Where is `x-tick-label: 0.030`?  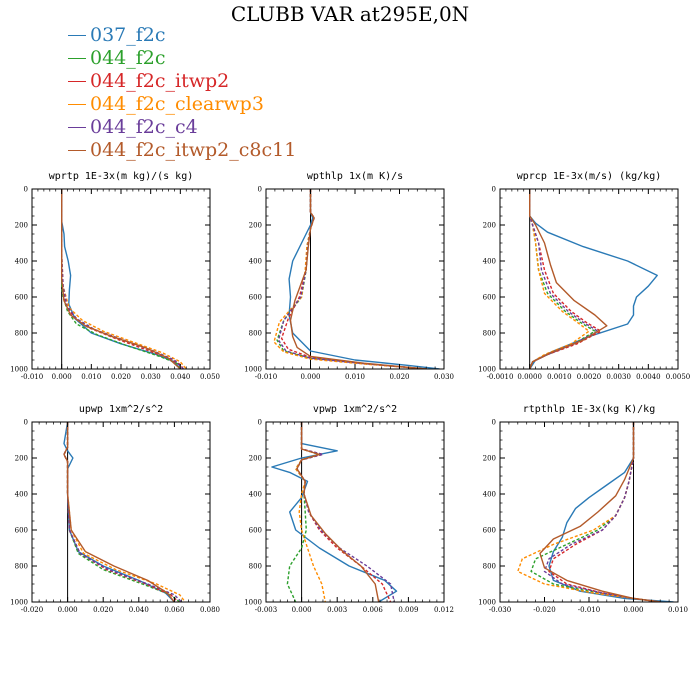
x-tick-label: 0.030 is located at coordinates (444, 377).